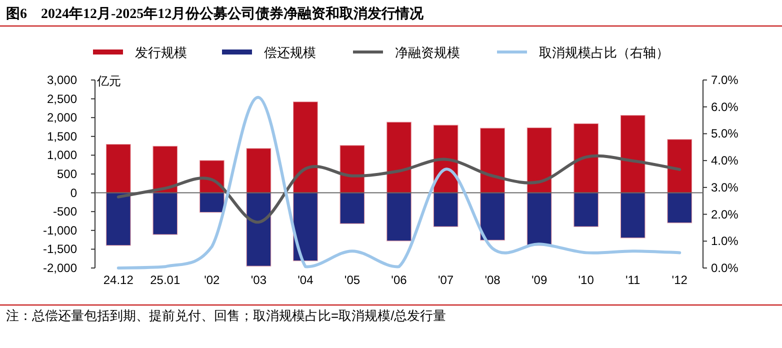 The height and width of the screenshot is (348, 782). I want to click on x-tick-label: '03, so click(258, 280).